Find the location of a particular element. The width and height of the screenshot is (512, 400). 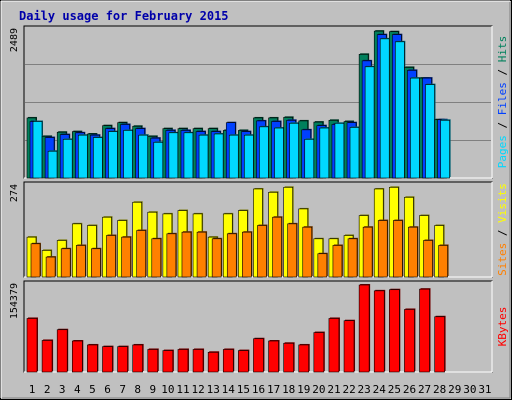

legend-sites: Sites is located at coordinates (502, 259).